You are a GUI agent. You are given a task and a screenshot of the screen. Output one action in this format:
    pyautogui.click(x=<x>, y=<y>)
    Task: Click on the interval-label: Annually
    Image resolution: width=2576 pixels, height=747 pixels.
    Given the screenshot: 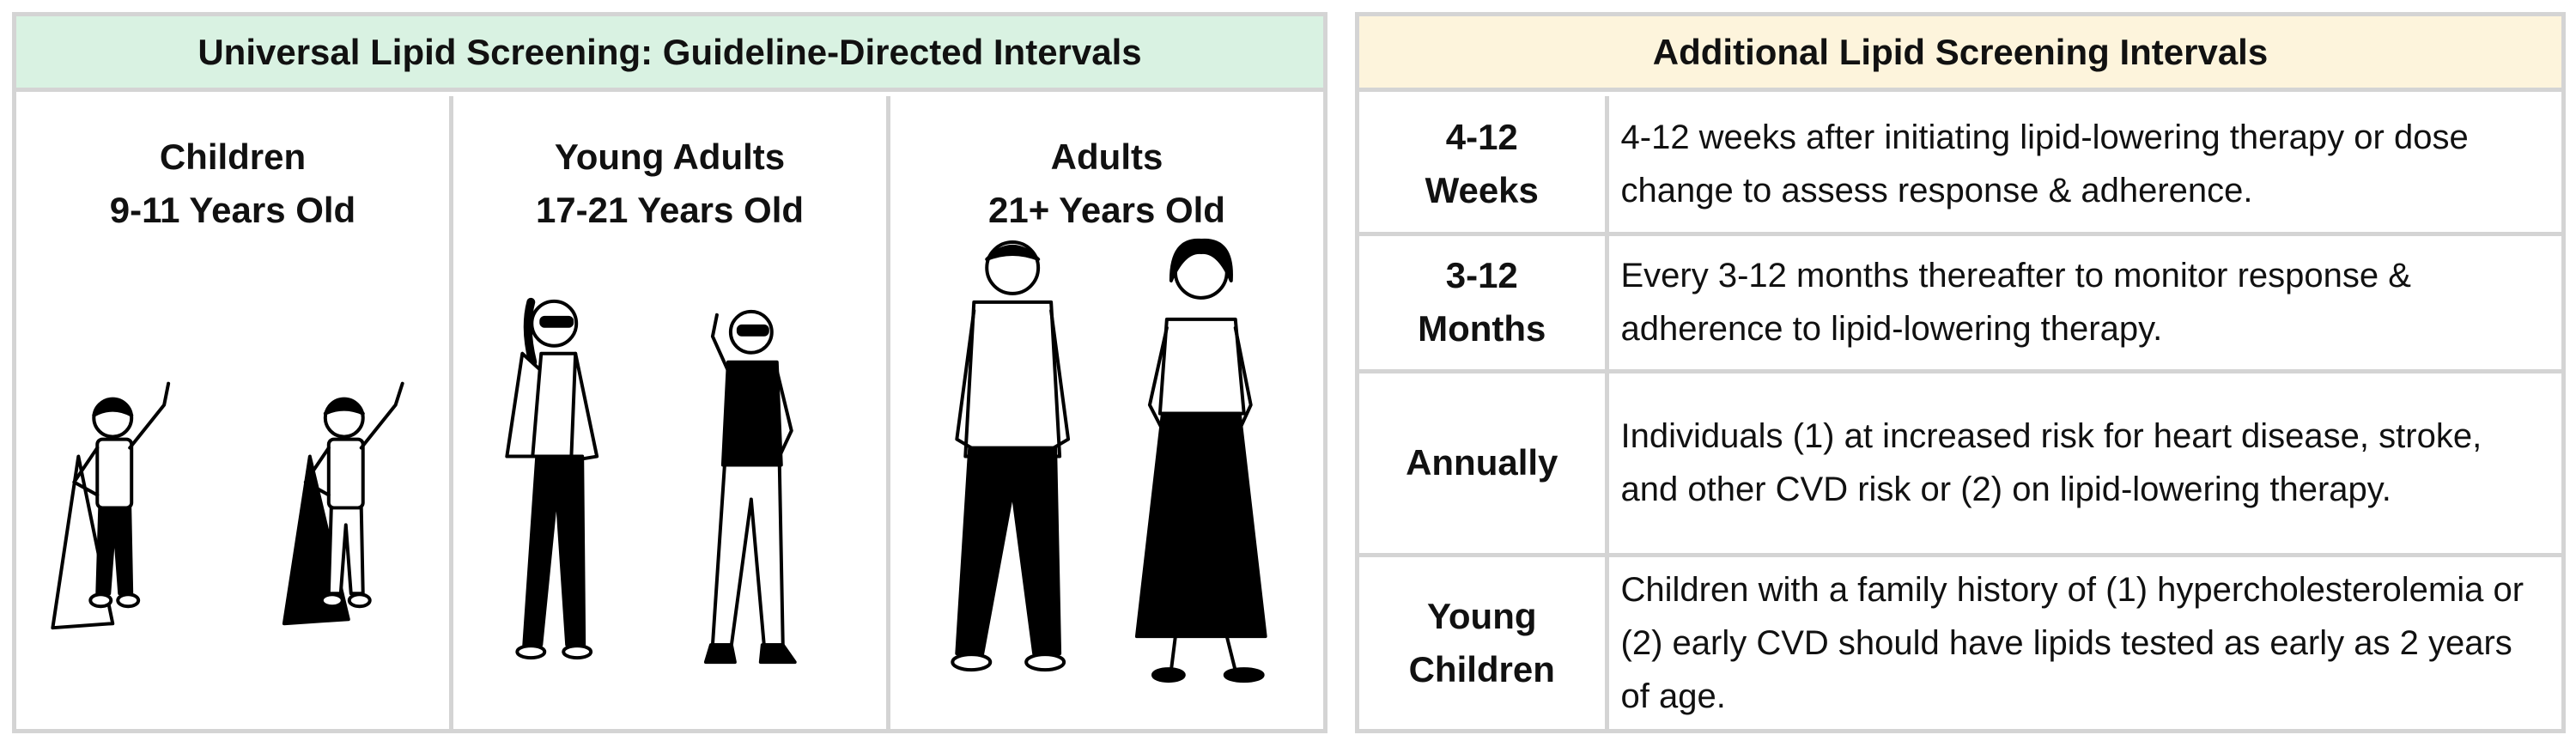 What is the action you would take?
    pyautogui.click(x=1484, y=463)
    